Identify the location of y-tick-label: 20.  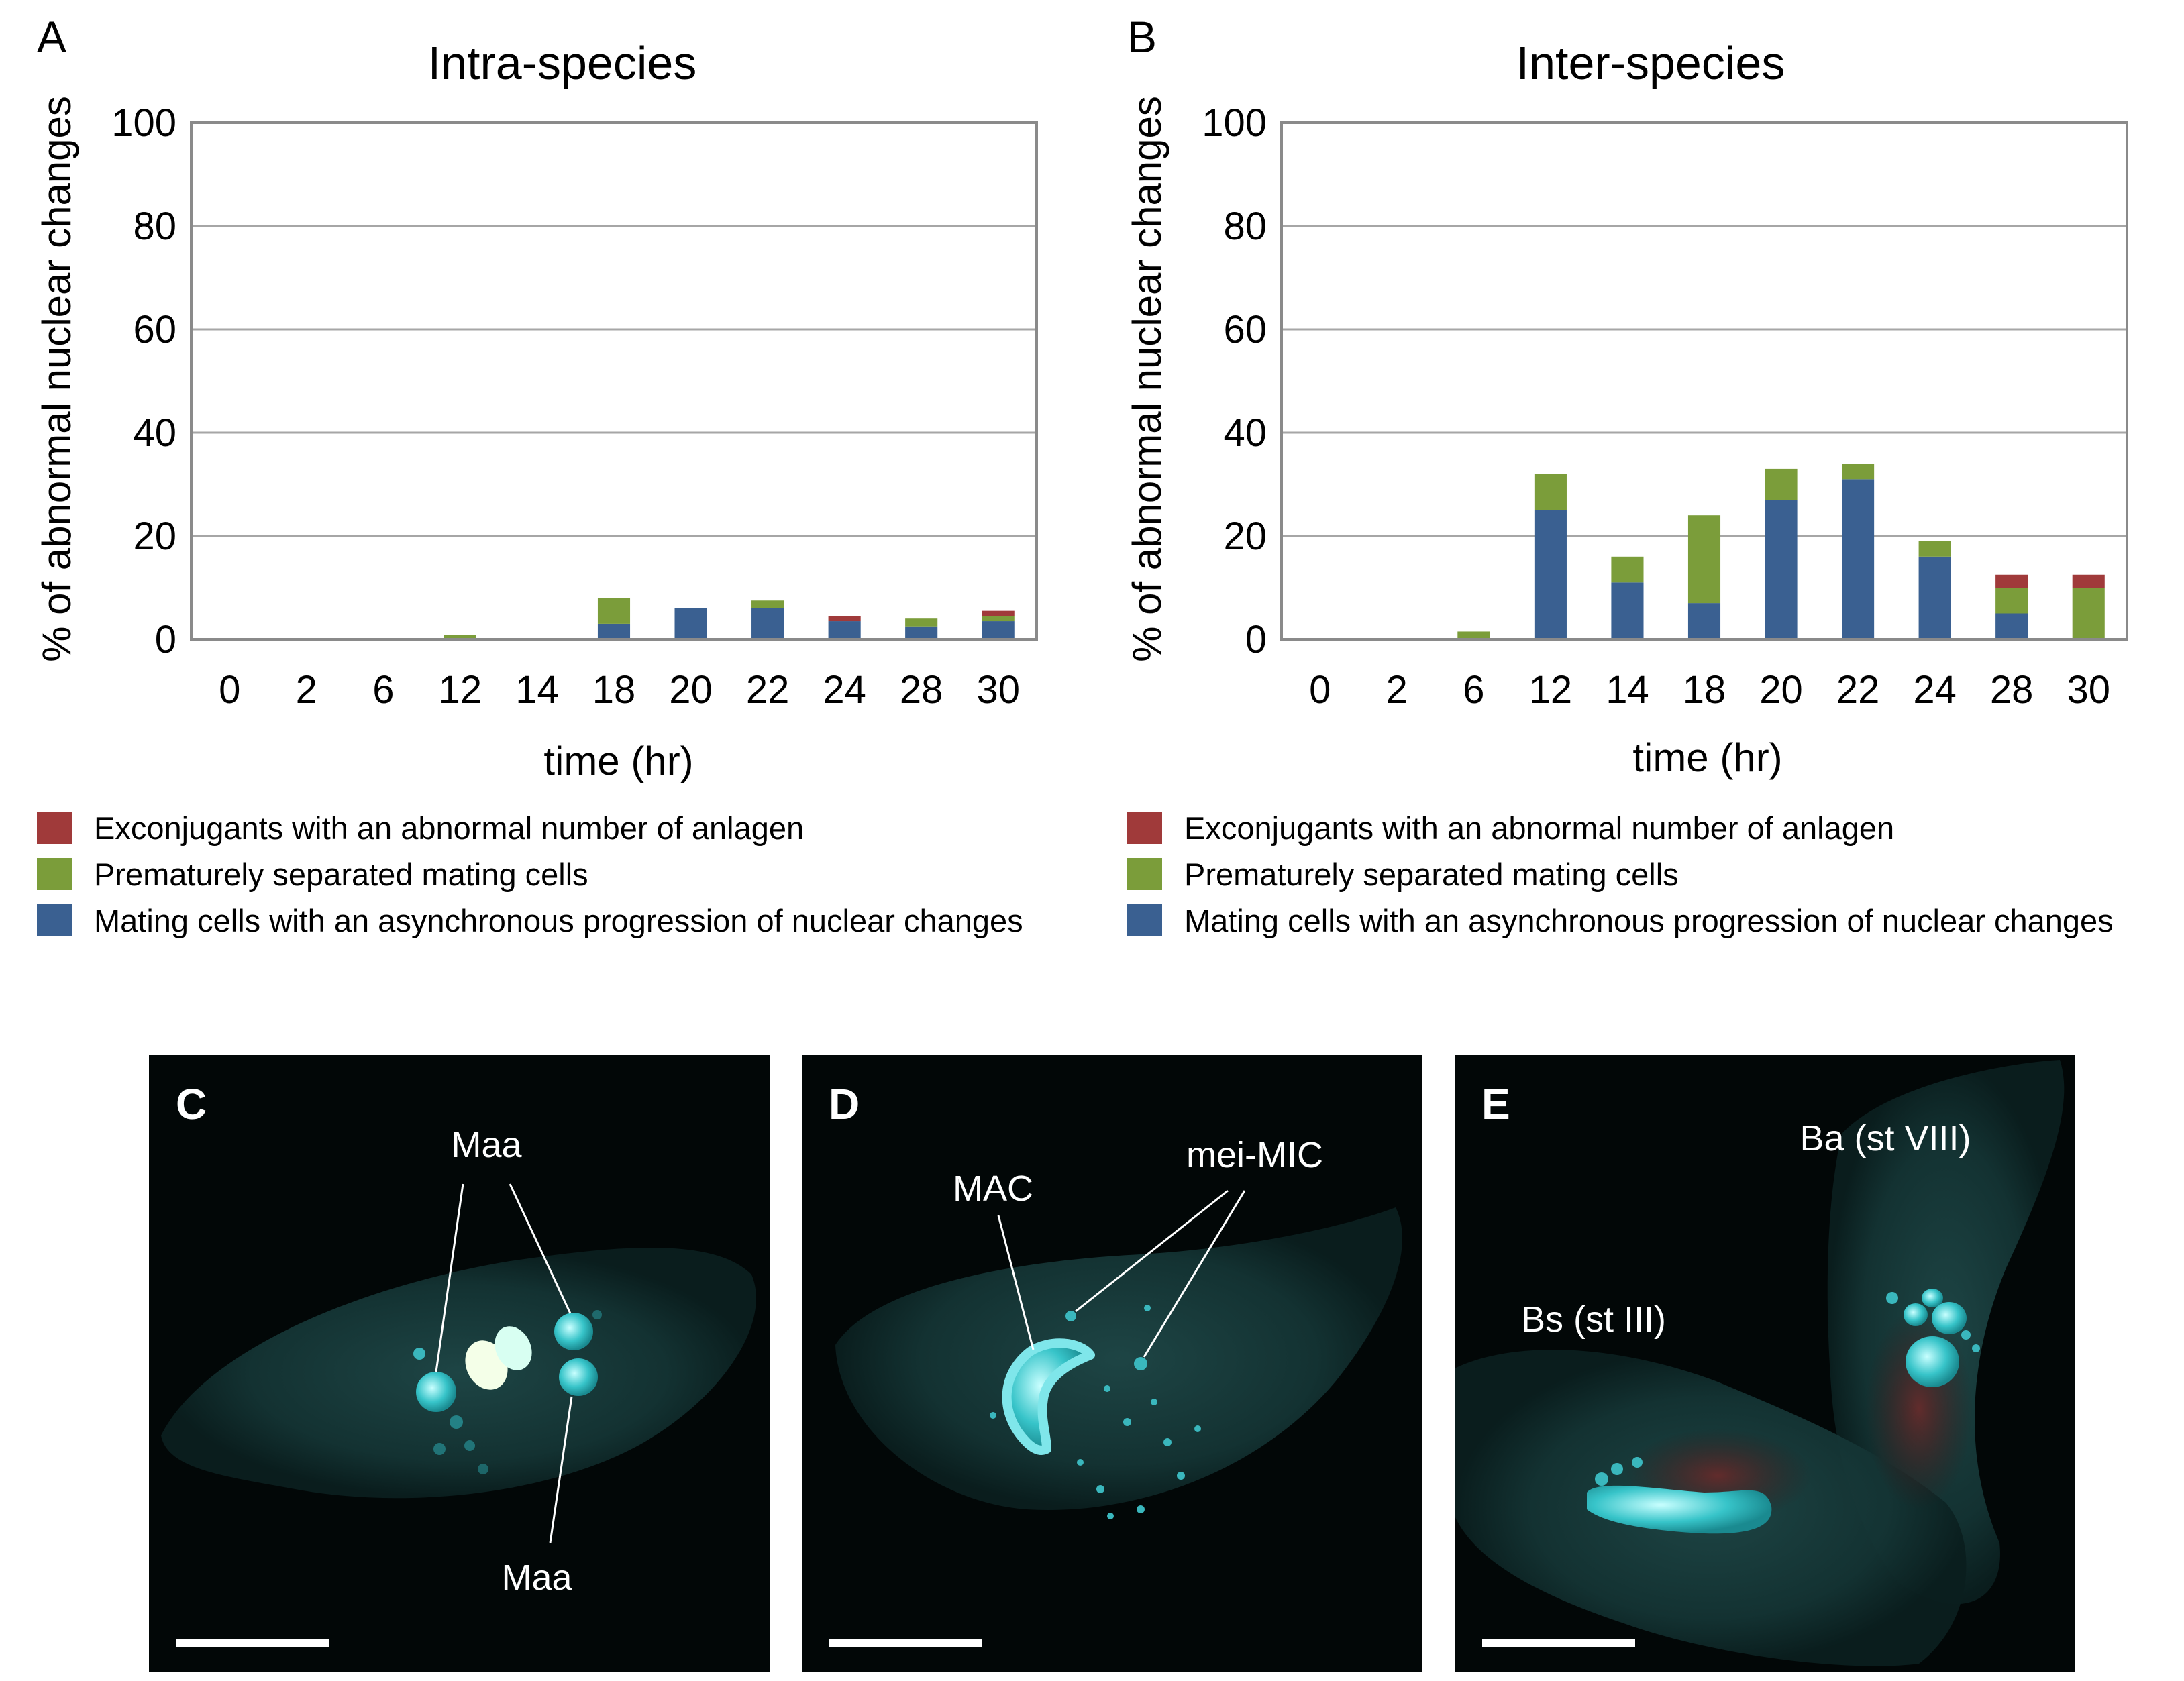
(155, 536).